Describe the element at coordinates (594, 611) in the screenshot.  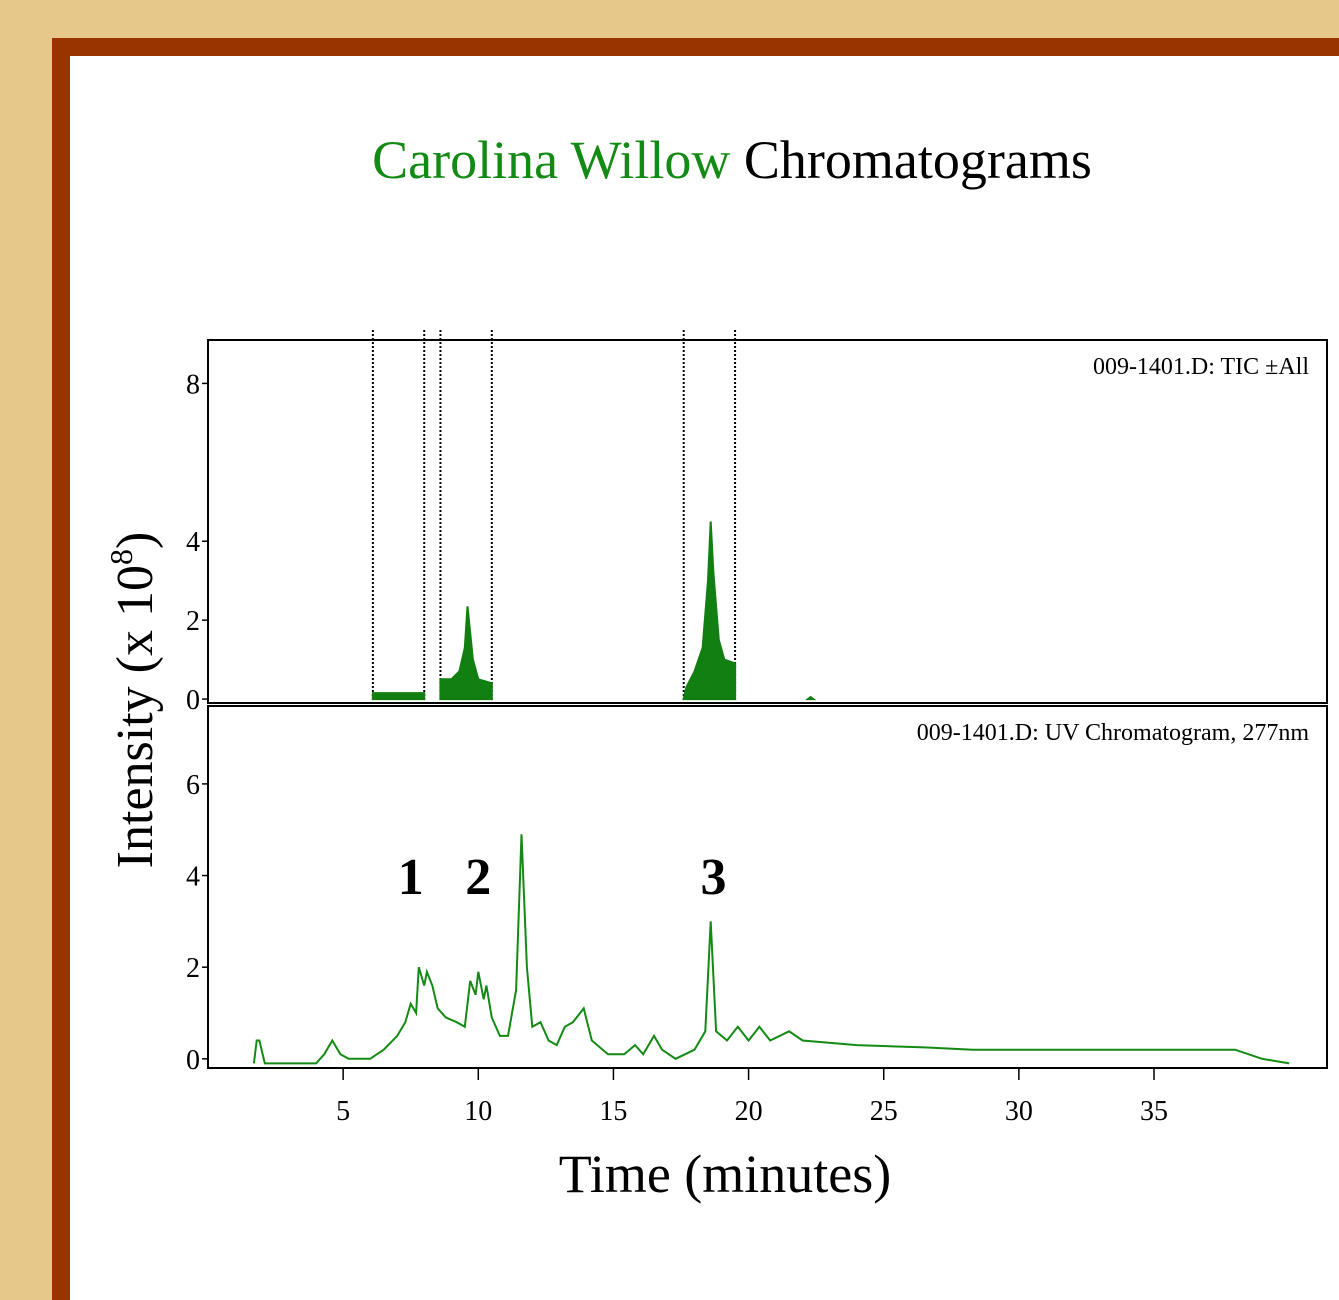
I see `tic-area` at that location.